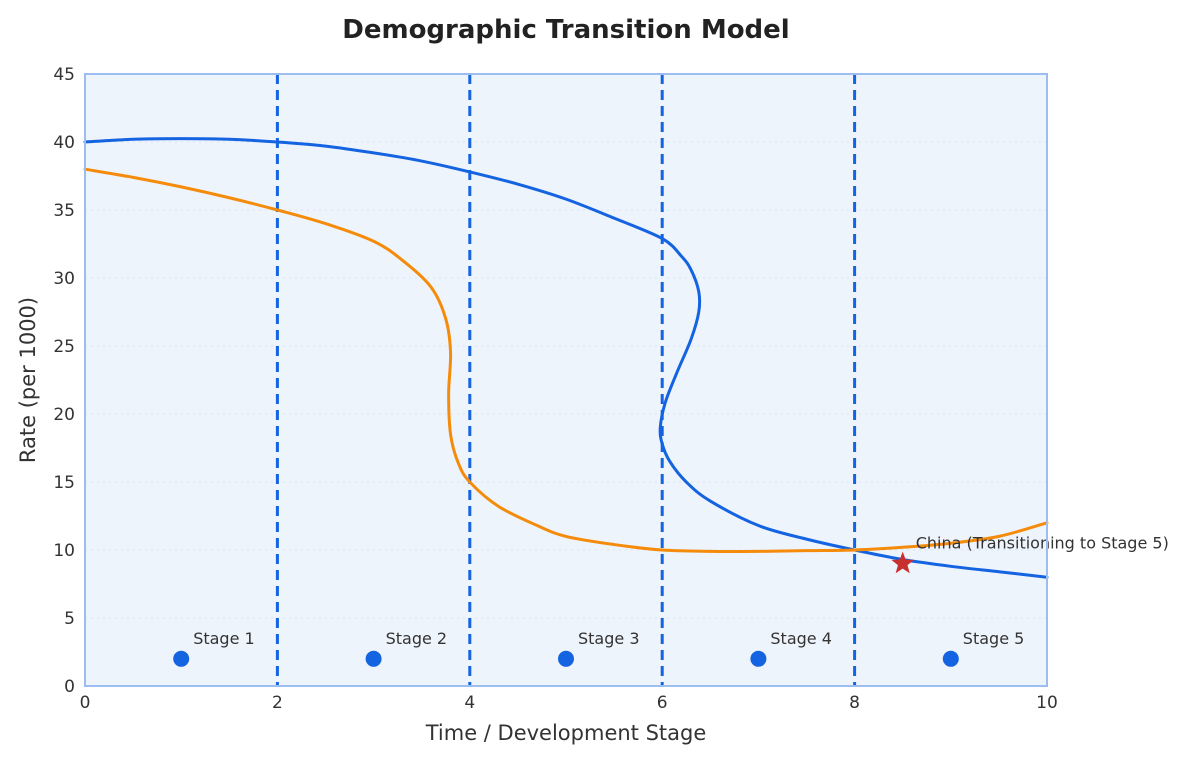  What do you see at coordinates (69, 619) in the screenshot?
I see `y-tick-label: 5` at bounding box center [69, 619].